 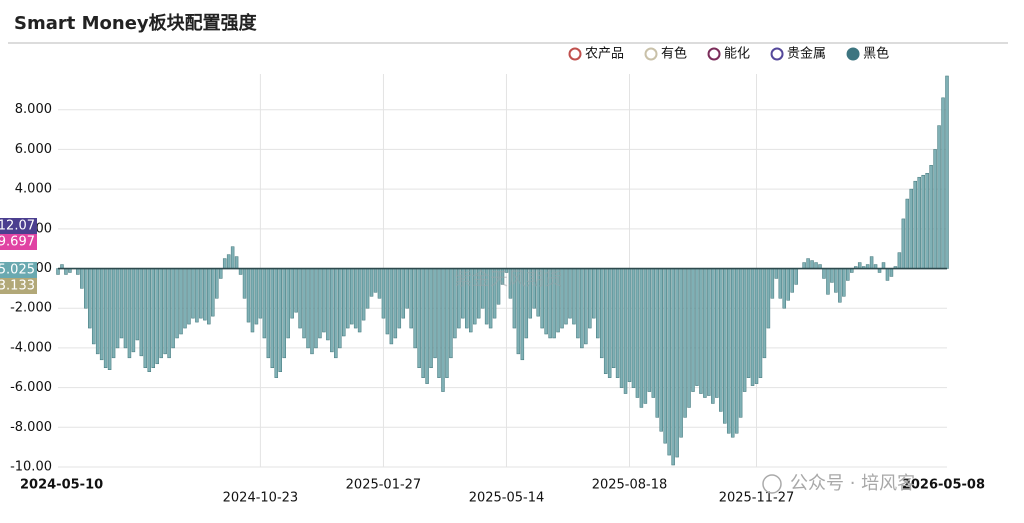 I want to click on watermark: 紫金天风期货, so click(x=508, y=279).